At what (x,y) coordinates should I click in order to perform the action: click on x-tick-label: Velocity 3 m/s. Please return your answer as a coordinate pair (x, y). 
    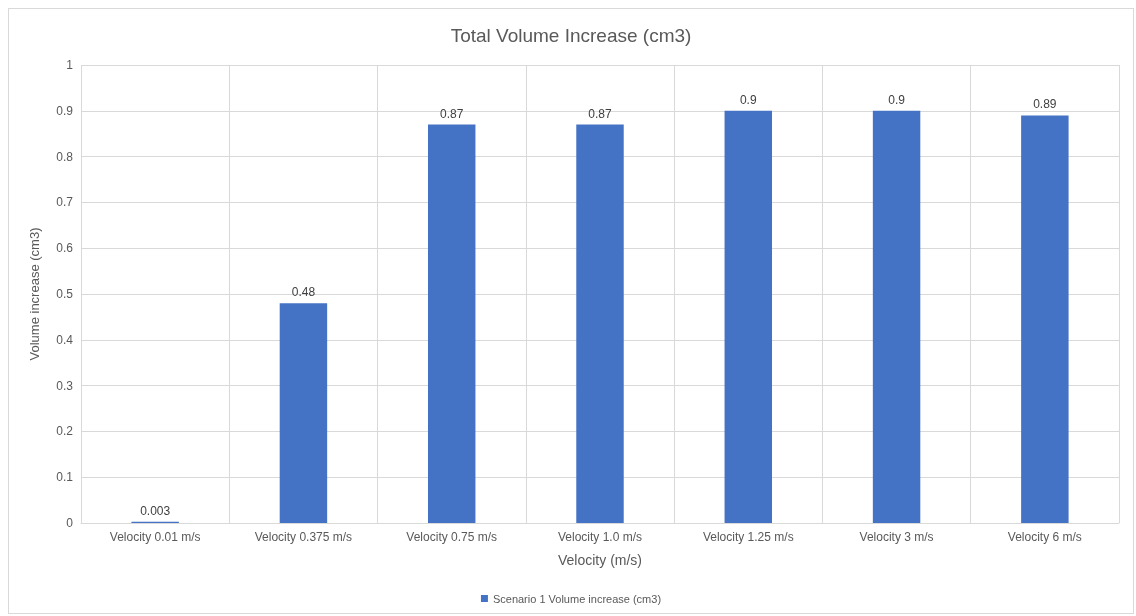
    Looking at the image, I should click on (896, 537).